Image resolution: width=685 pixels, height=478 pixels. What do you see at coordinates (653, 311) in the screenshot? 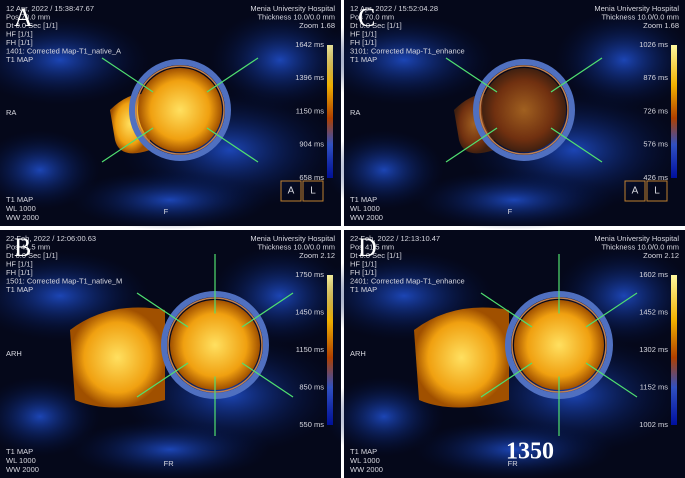
I see `scale-label: 1452 ms` at bounding box center [653, 311].